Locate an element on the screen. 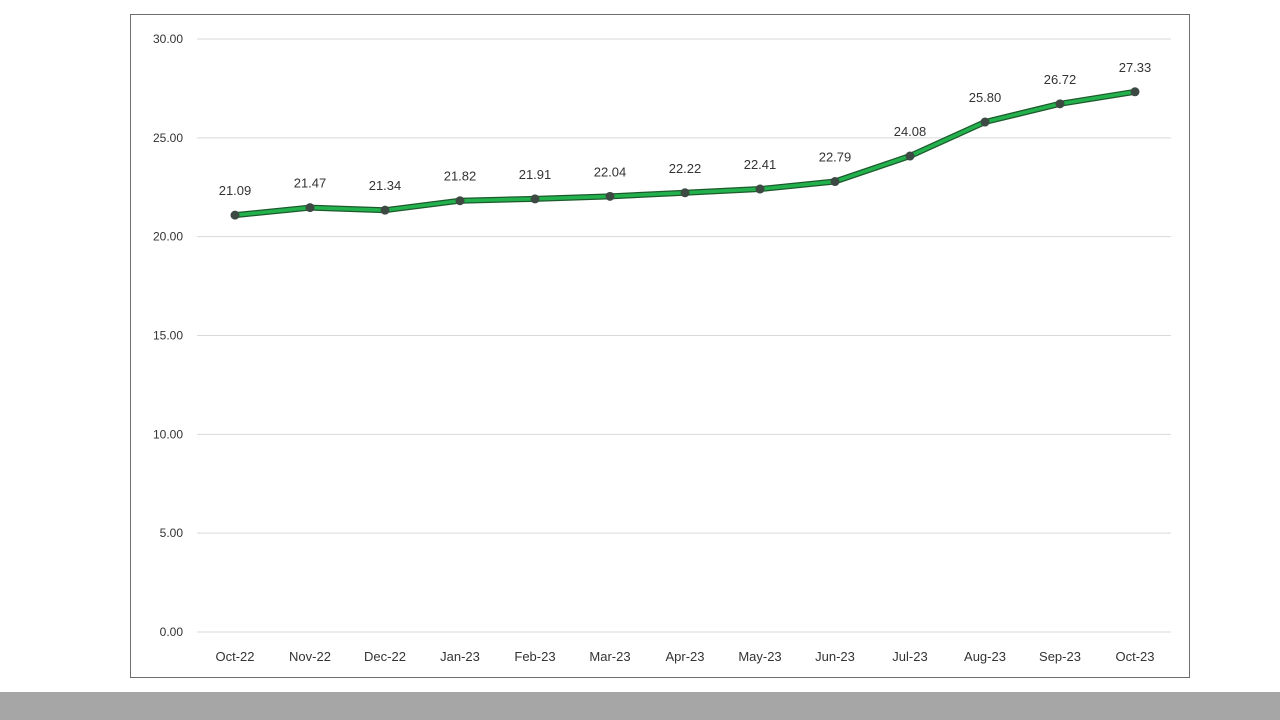  x-tick-label: Aug-23 is located at coordinates (985, 656).